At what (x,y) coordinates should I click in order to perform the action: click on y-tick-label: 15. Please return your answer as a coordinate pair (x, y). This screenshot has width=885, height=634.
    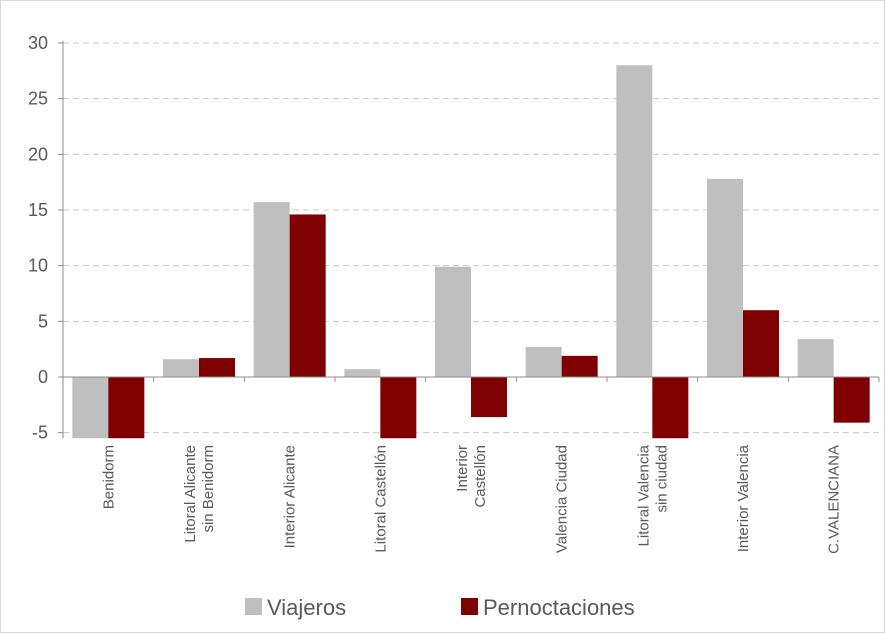
    Looking at the image, I should click on (38, 210).